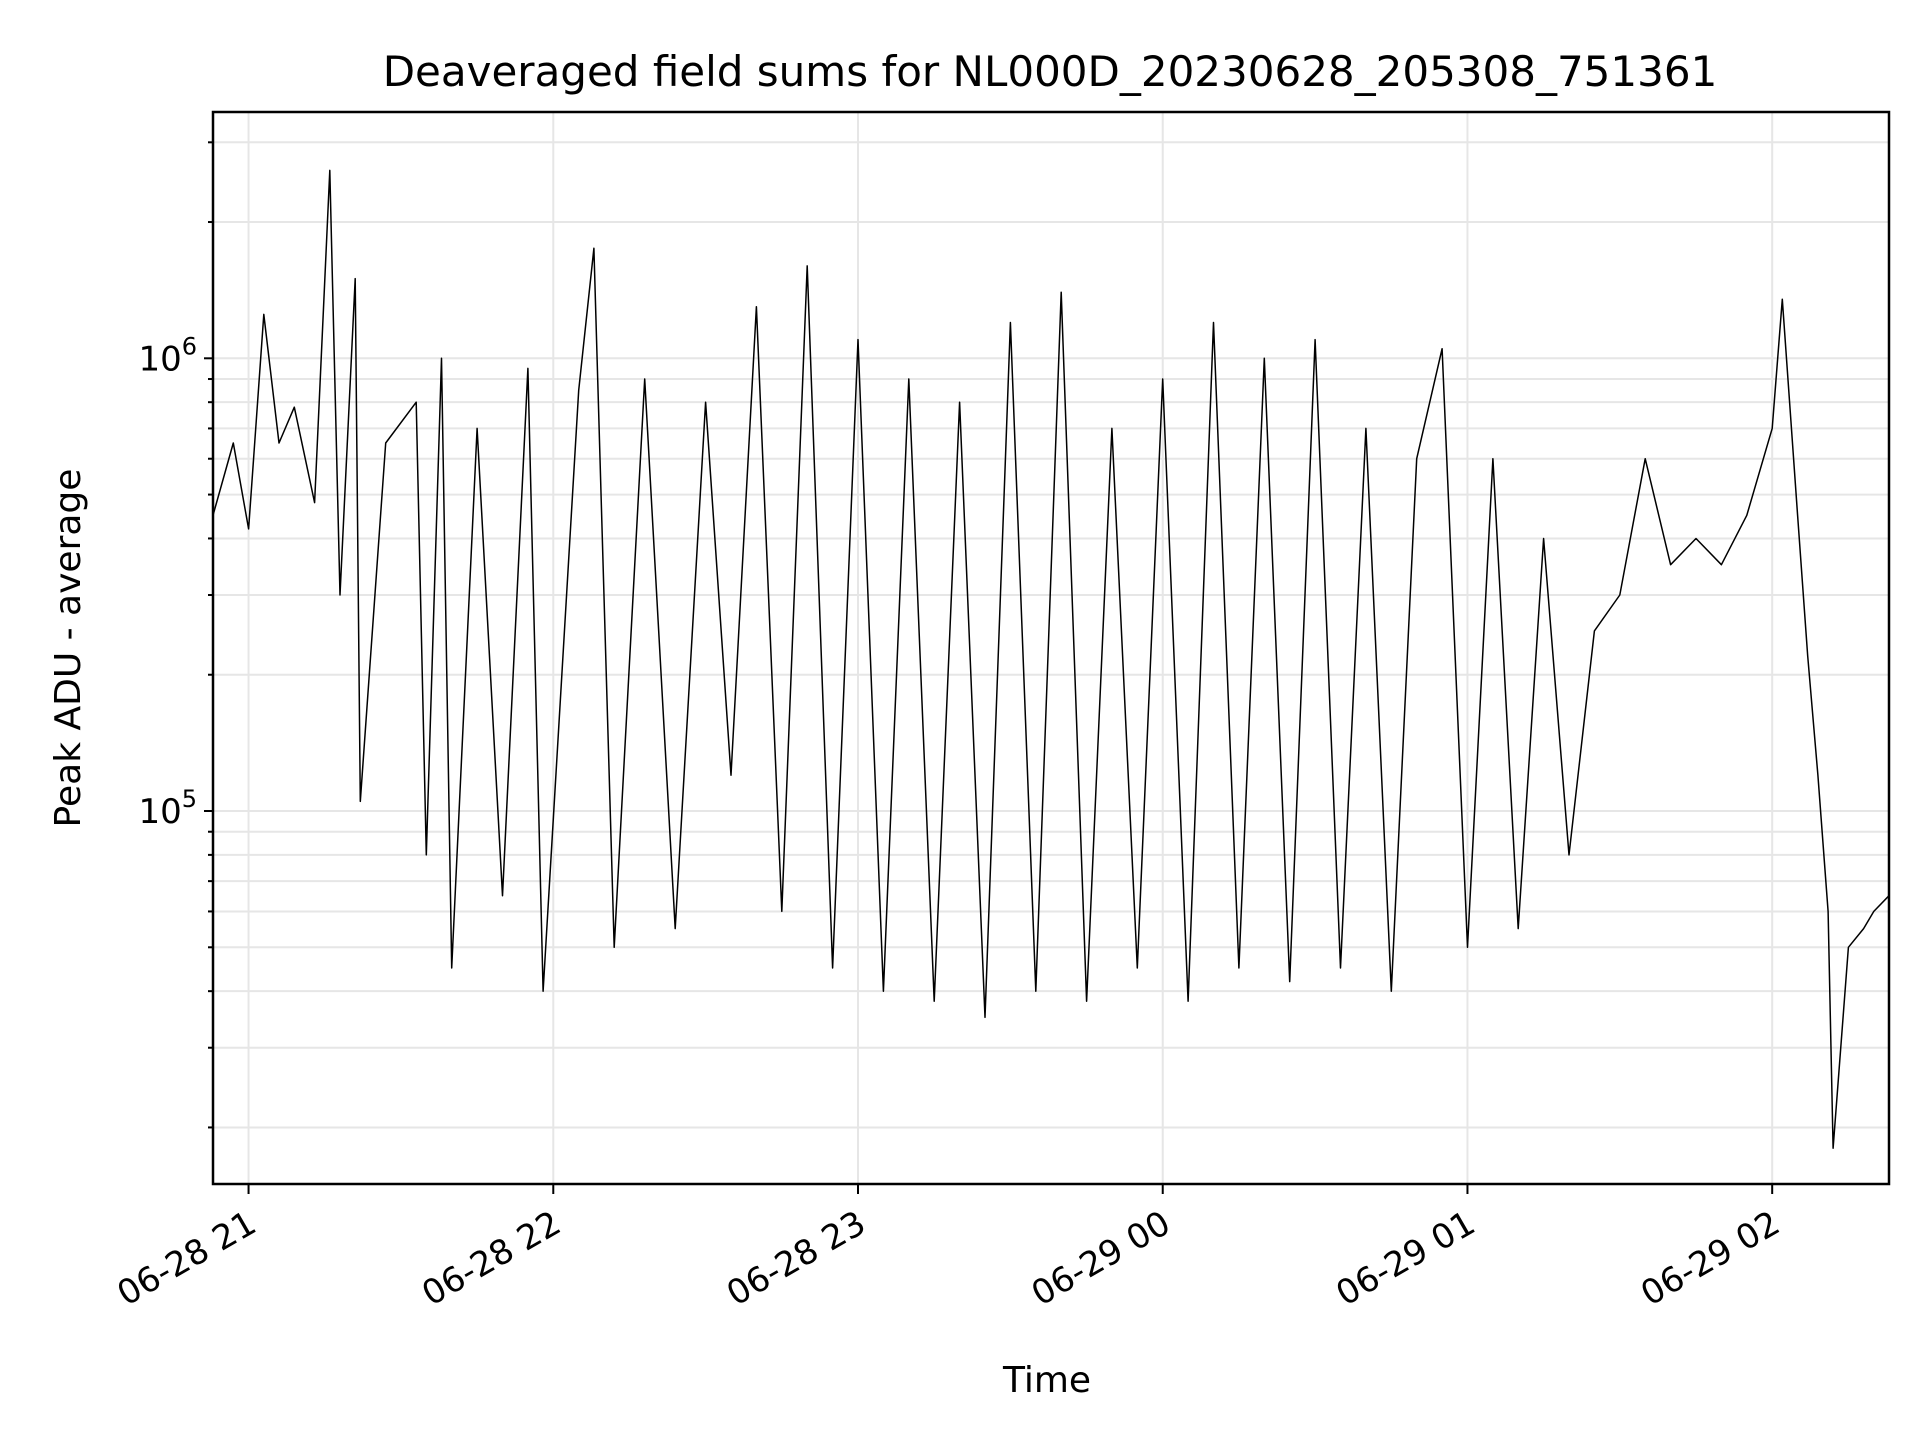 This screenshot has height=1440, width=1920. I want to click on y-tick-label: 10⁵, so click(167, 808).